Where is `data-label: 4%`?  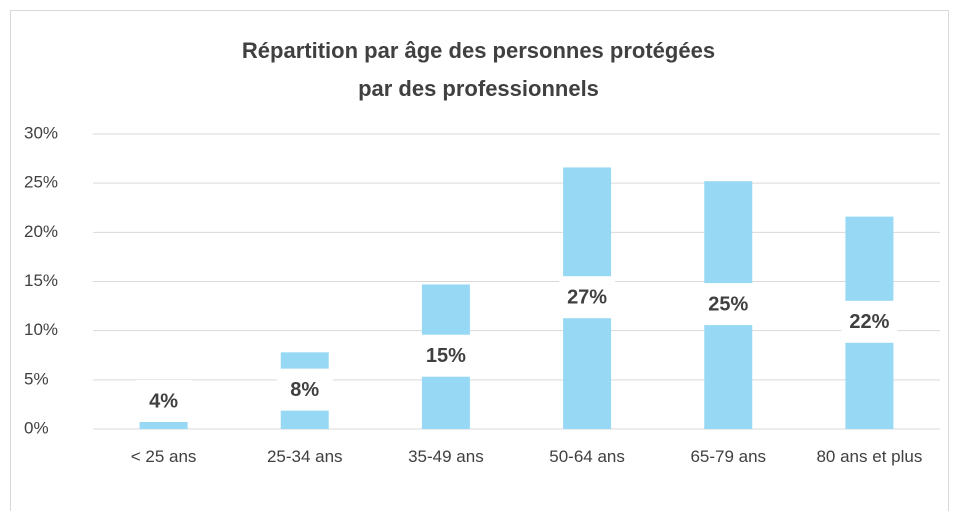 data-label: 4% is located at coordinates (163, 401).